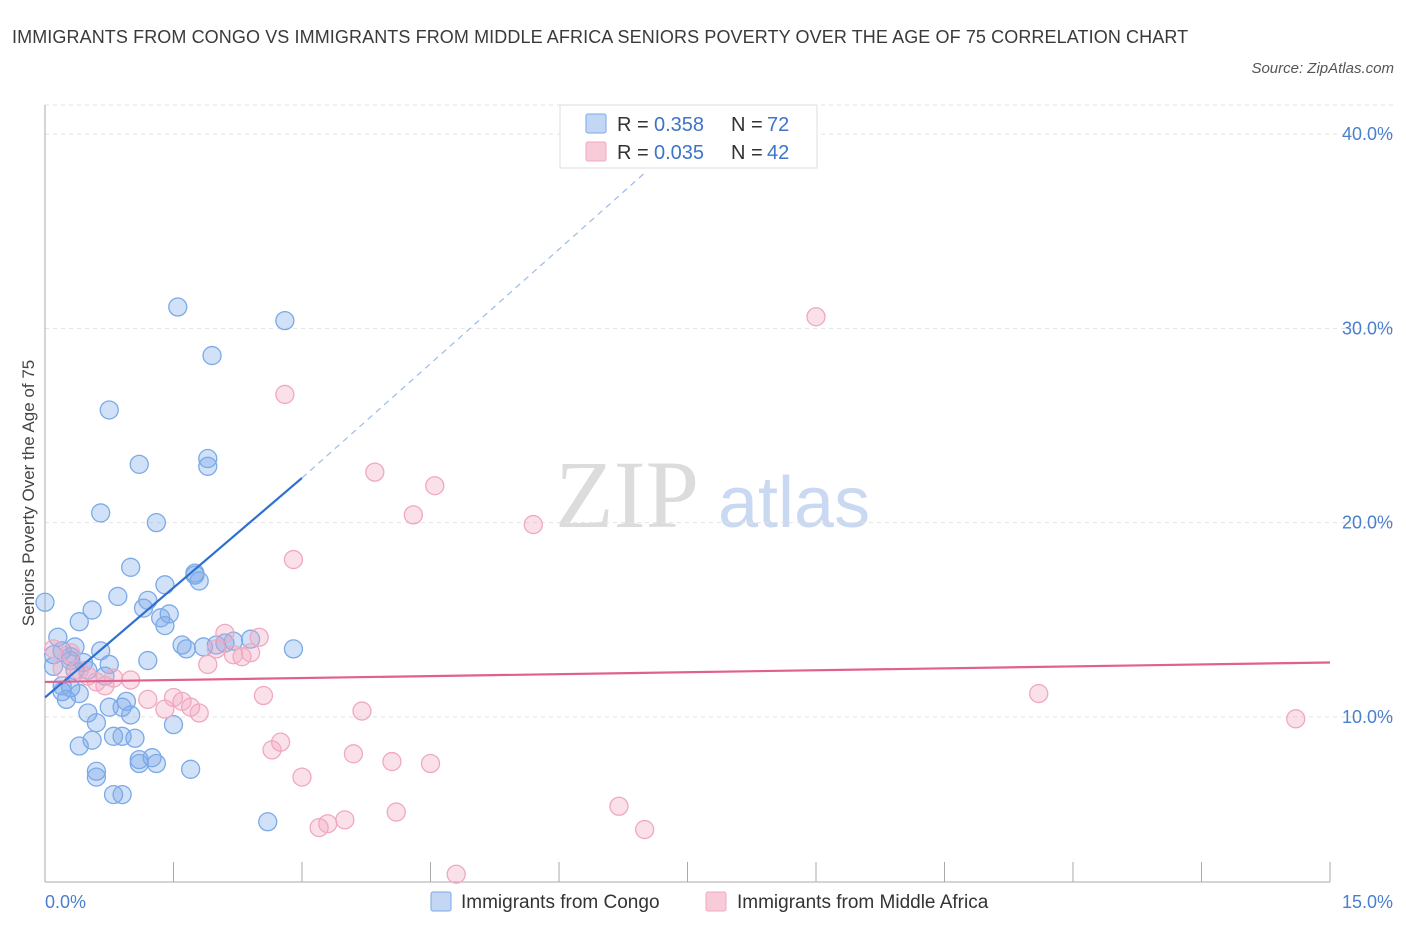 The height and width of the screenshot is (930, 1406). Describe the element at coordinates (747, 153) in the screenshot. I see `legend-n-label-2: N =` at that location.